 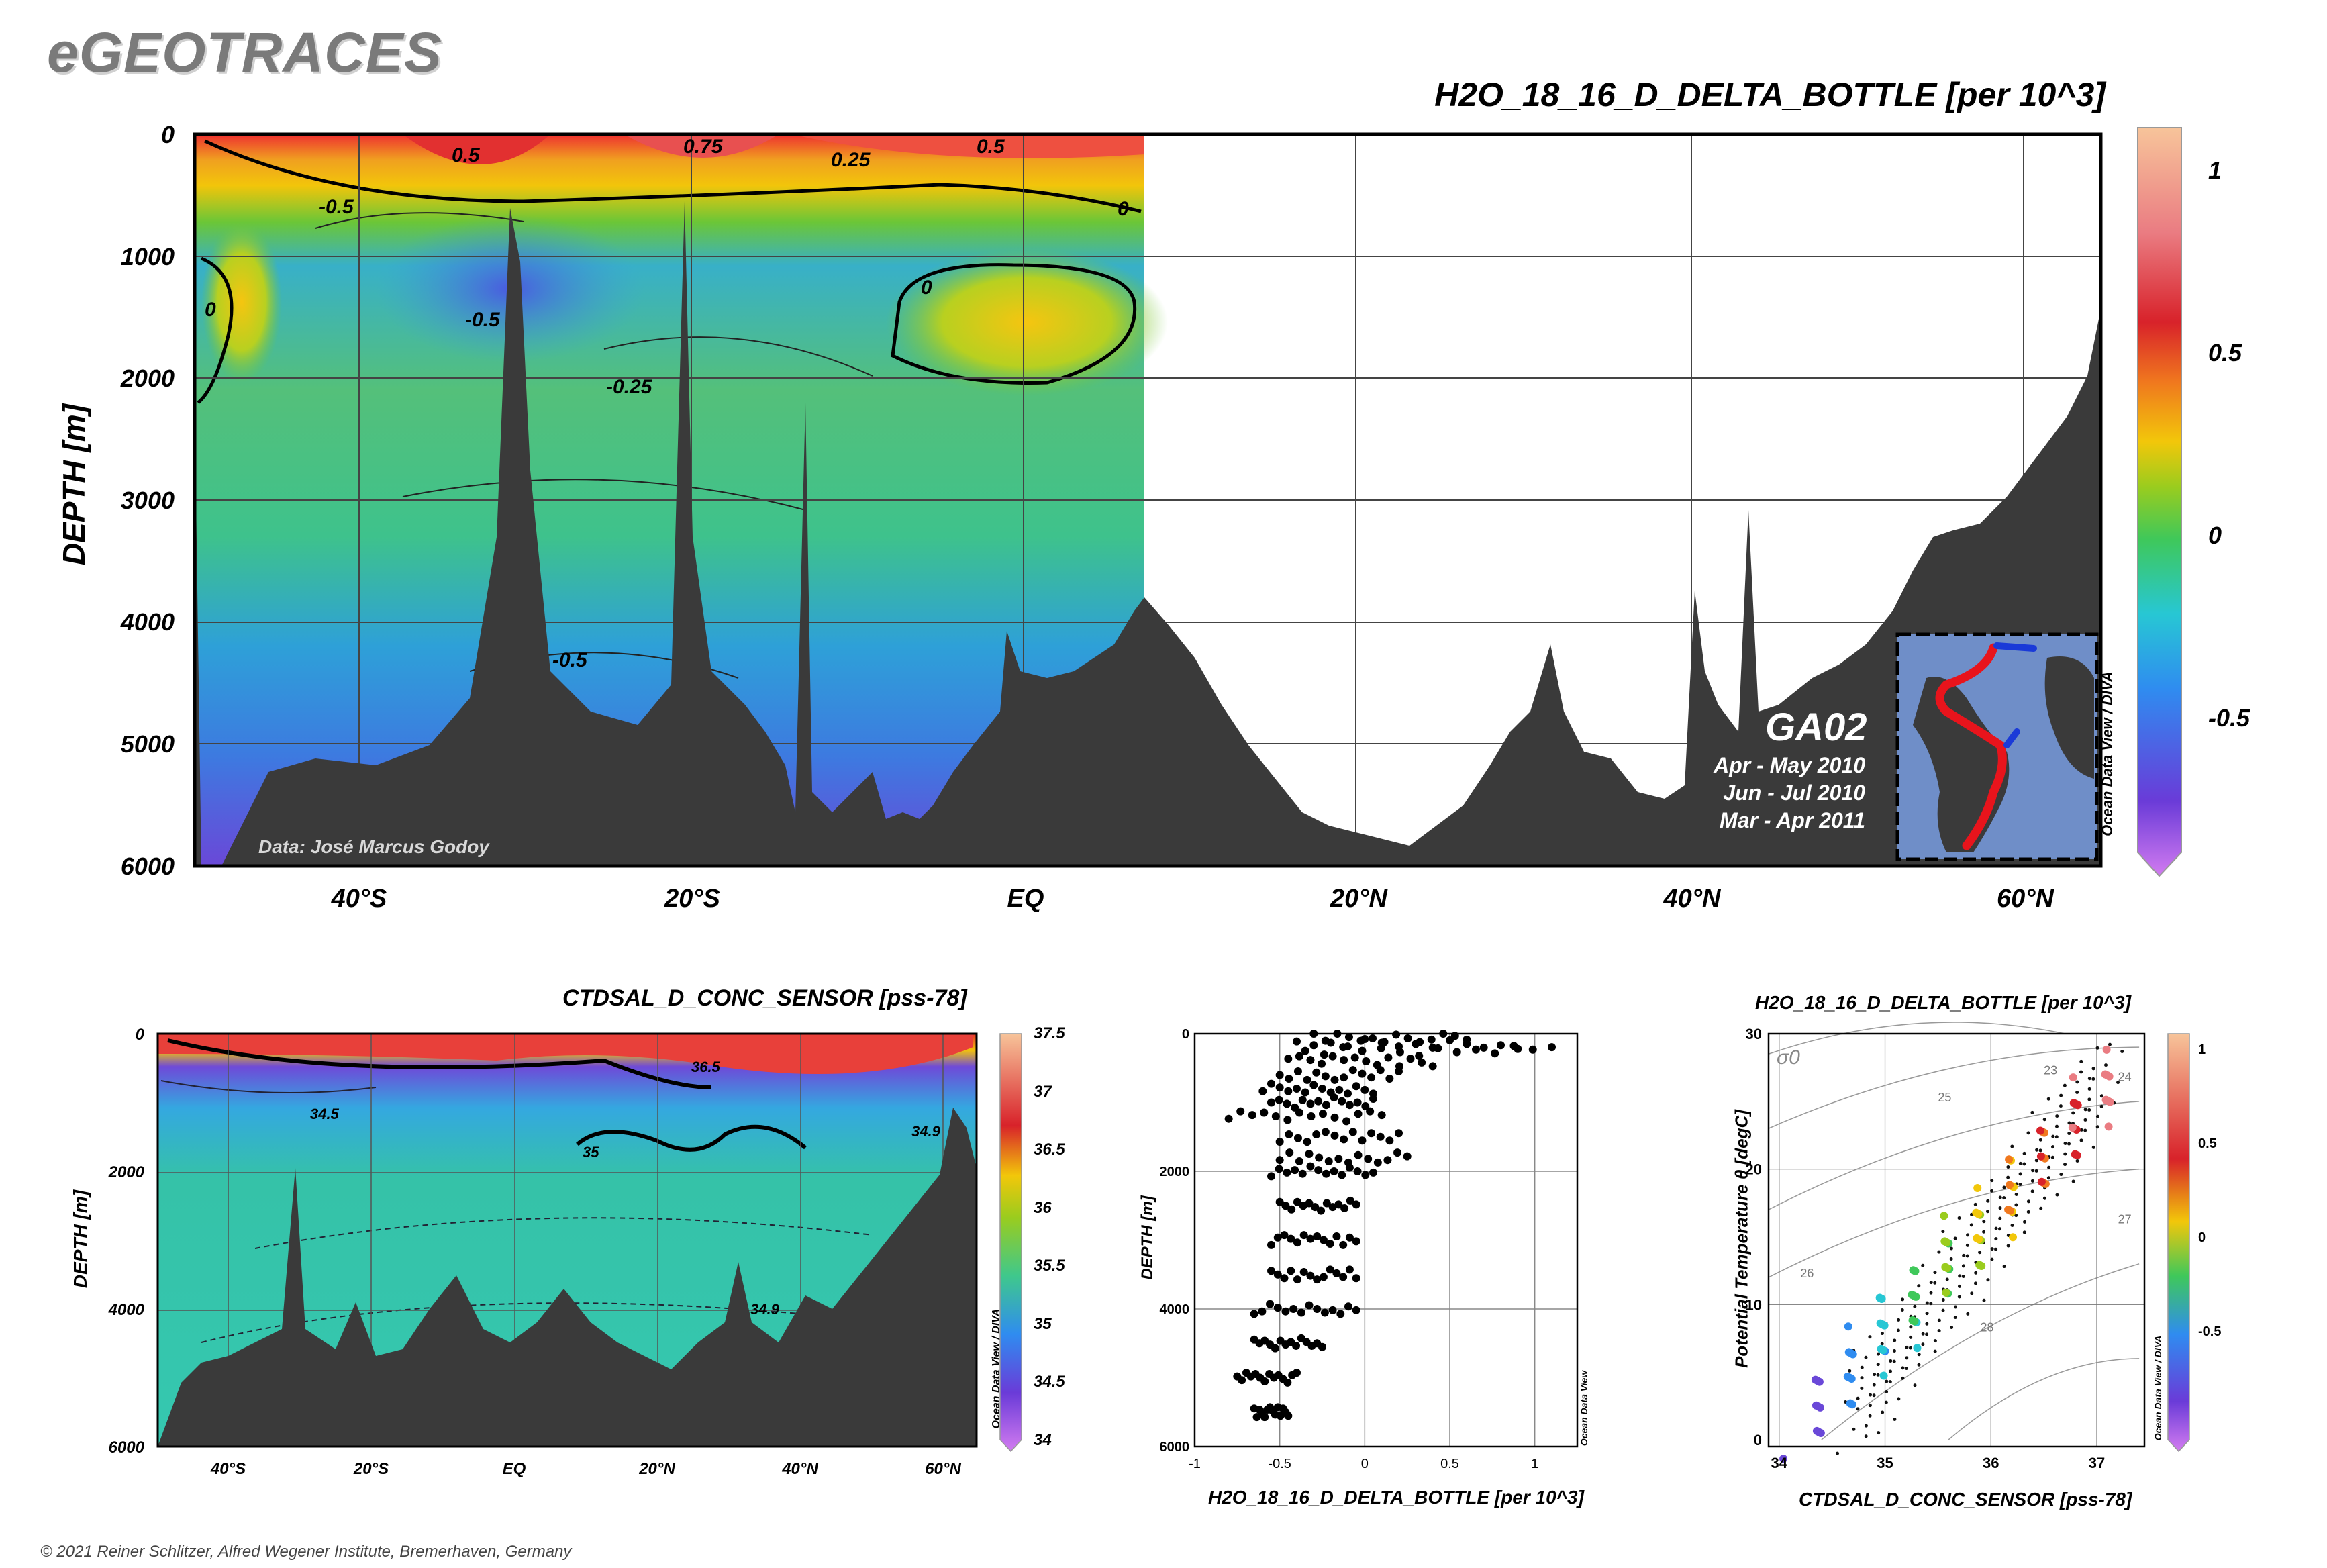 I want to click on ts-y-tick: 30, so click(x=1754, y=1034).